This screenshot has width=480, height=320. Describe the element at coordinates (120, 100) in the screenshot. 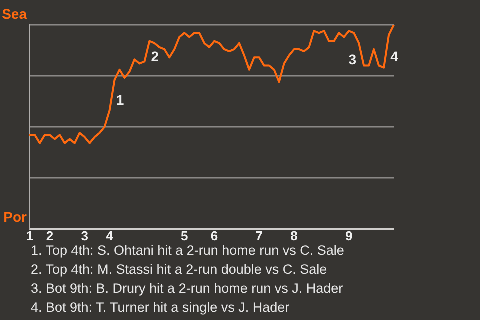

I see `annotation: 1` at that location.